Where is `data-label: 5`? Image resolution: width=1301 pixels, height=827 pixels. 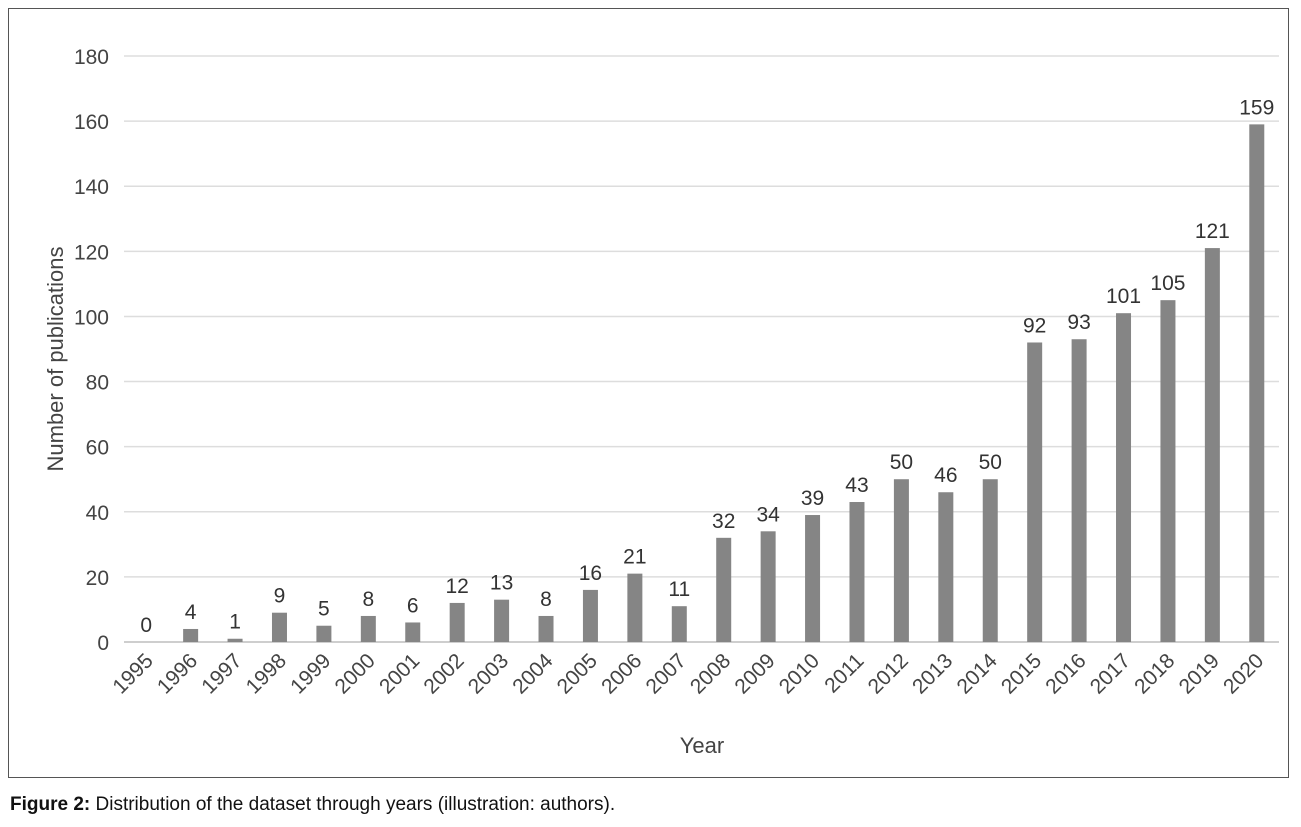 data-label: 5 is located at coordinates (324, 609).